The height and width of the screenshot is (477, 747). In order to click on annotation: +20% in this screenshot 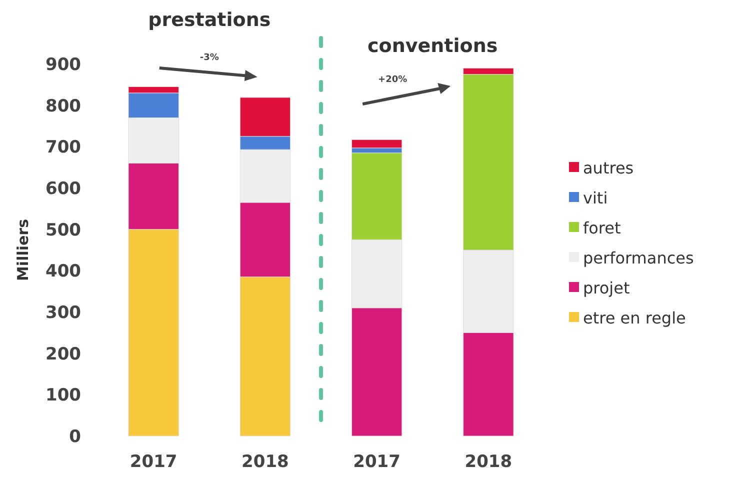, I will do `click(393, 80)`.